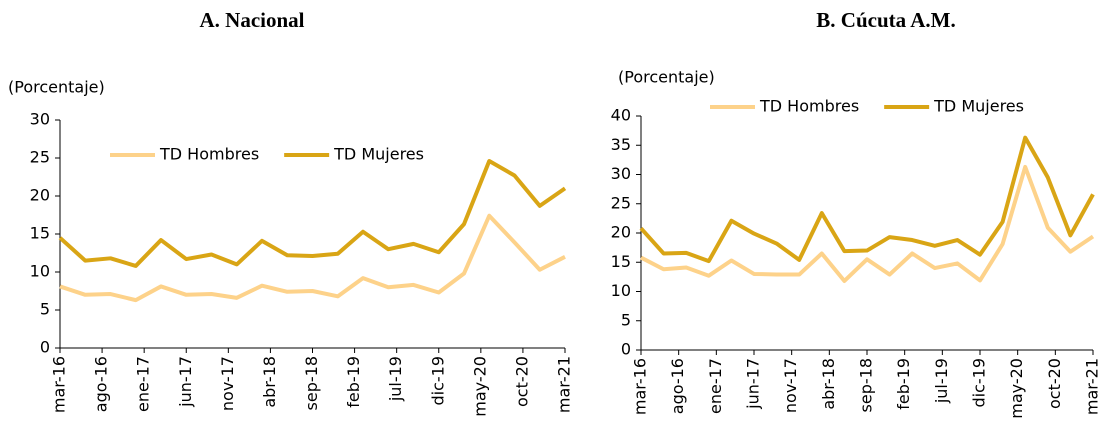 Image resolution: width=1102 pixels, height=439 pixels. I want to click on chart-title: A. Nacional, so click(252, 20).